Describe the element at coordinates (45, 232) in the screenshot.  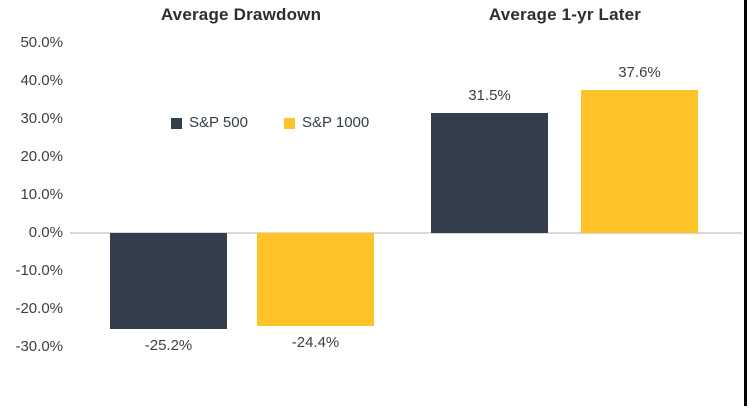
I see `y-axis-tick-0-0: 0.0%` at that location.